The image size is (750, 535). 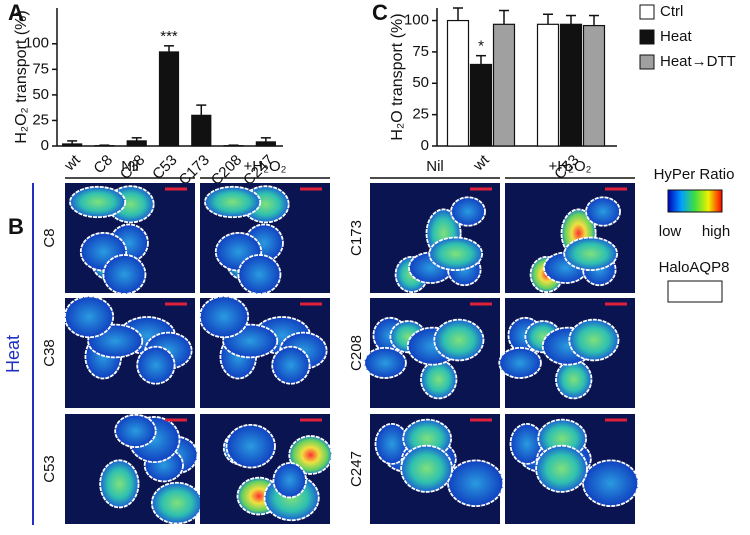 What do you see at coordinates (698, 61) in the screenshot?
I see `legend-label: Heat→DTT` at bounding box center [698, 61].